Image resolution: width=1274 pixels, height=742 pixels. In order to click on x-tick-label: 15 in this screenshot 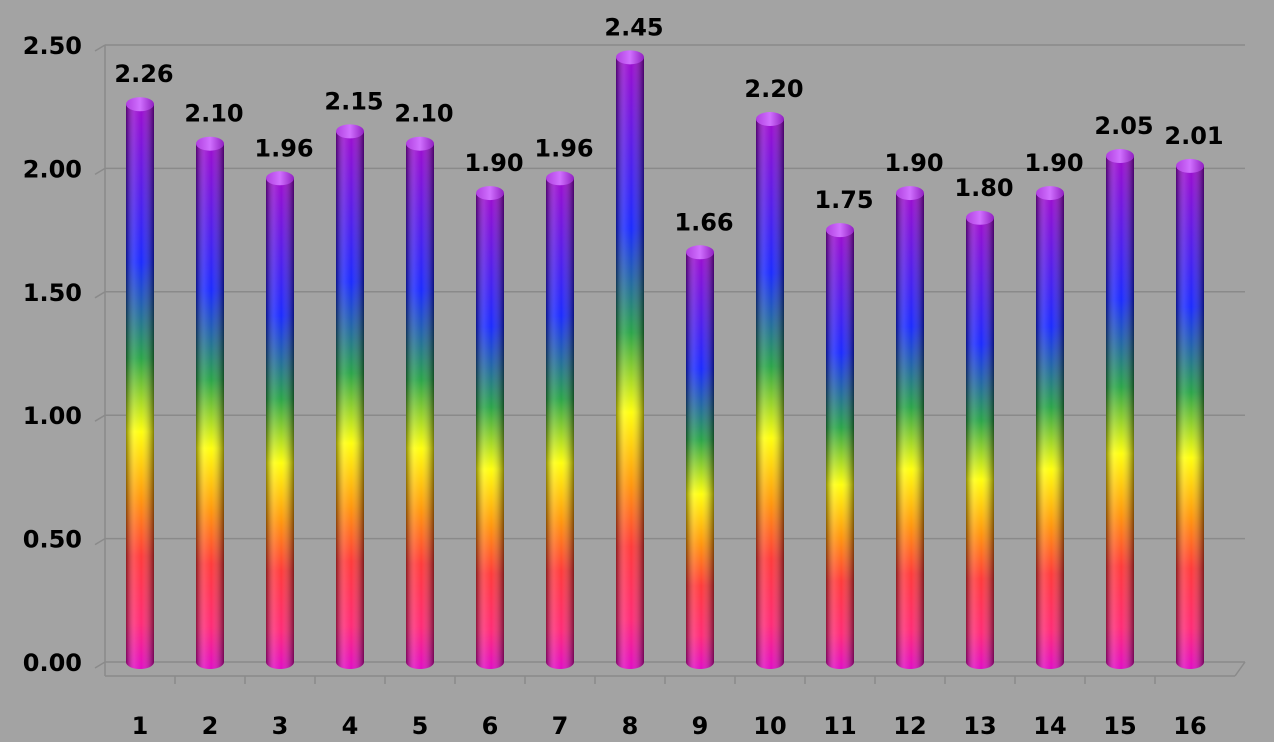, I will do `click(1119, 726)`.